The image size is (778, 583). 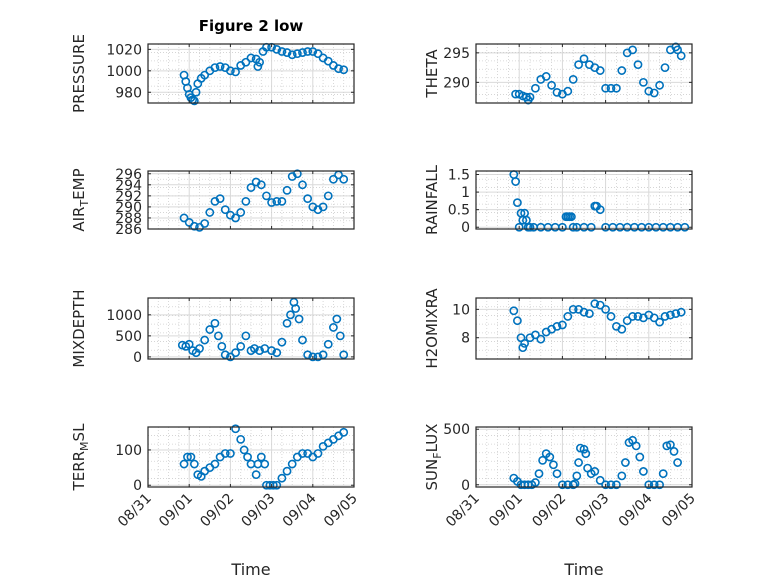 What do you see at coordinates (459, 211) in the screenshot?
I see `y-tick-label: 0.5` at bounding box center [459, 211].